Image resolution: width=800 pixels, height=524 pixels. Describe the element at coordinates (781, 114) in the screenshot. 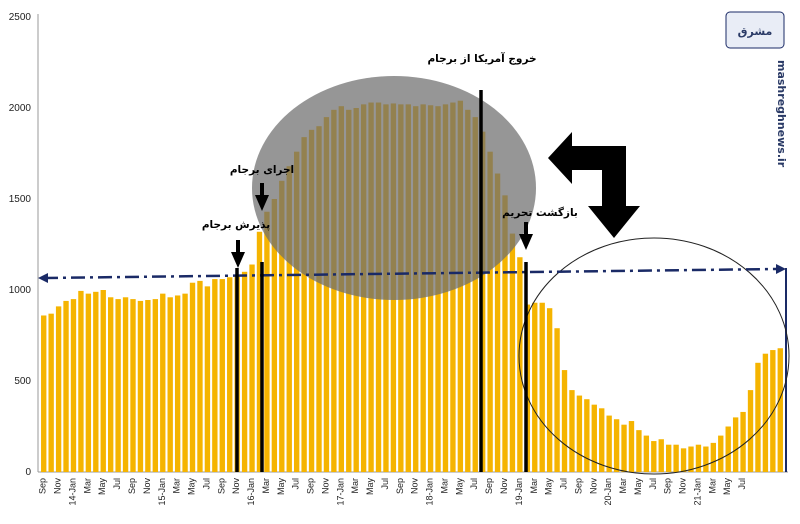

I see `watermark-text: mashreghnews.ir` at that location.